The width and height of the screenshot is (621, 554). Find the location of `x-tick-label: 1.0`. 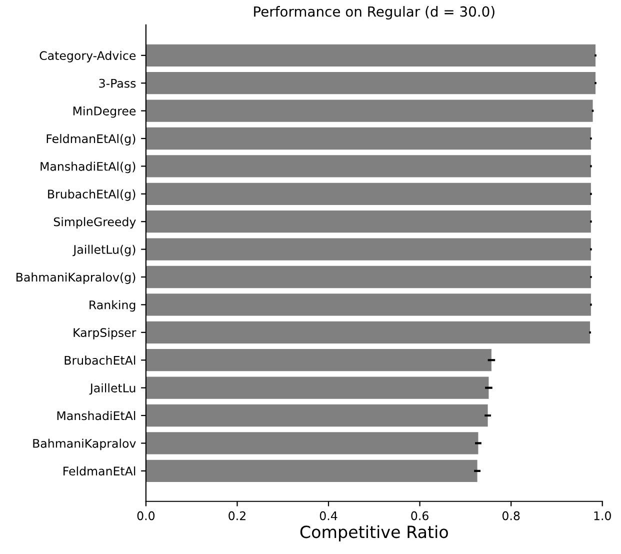

x-tick-label: 1.0 is located at coordinates (602, 515).